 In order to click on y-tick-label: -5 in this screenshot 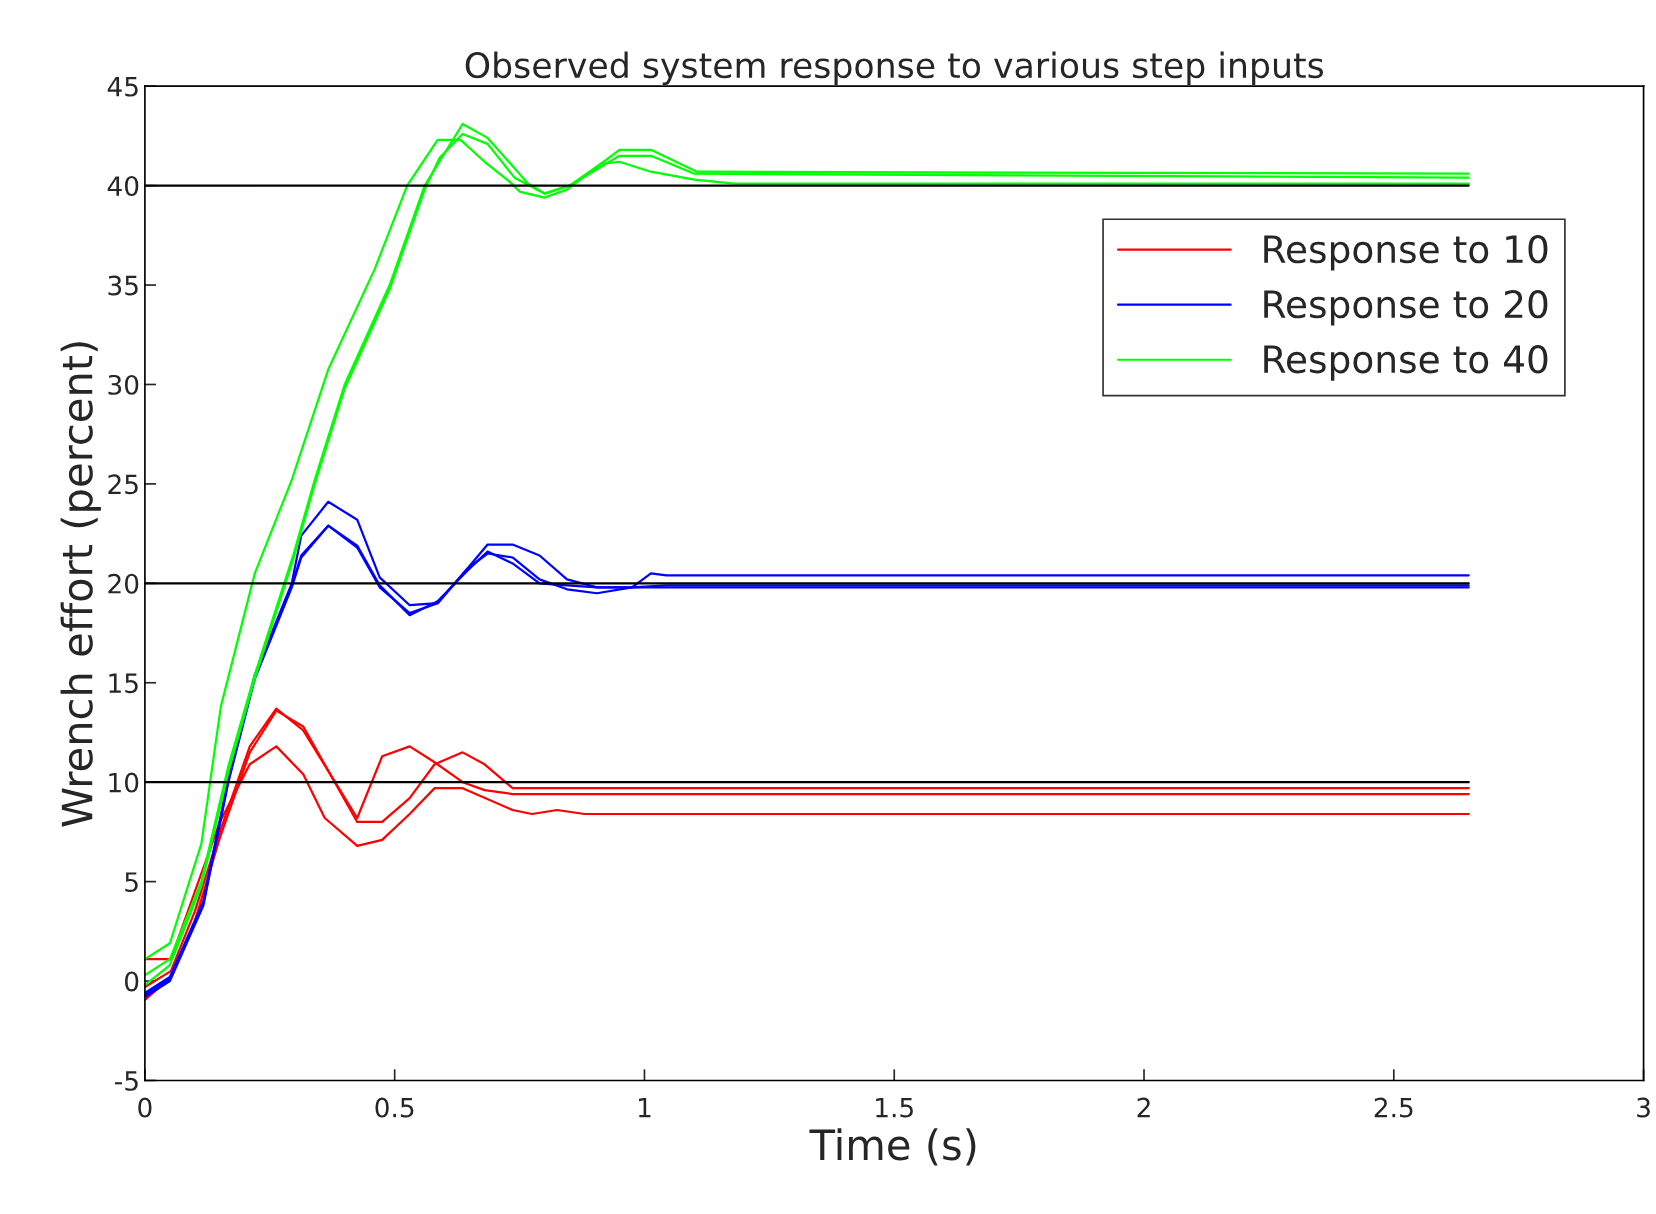, I will do `click(126, 1081)`.